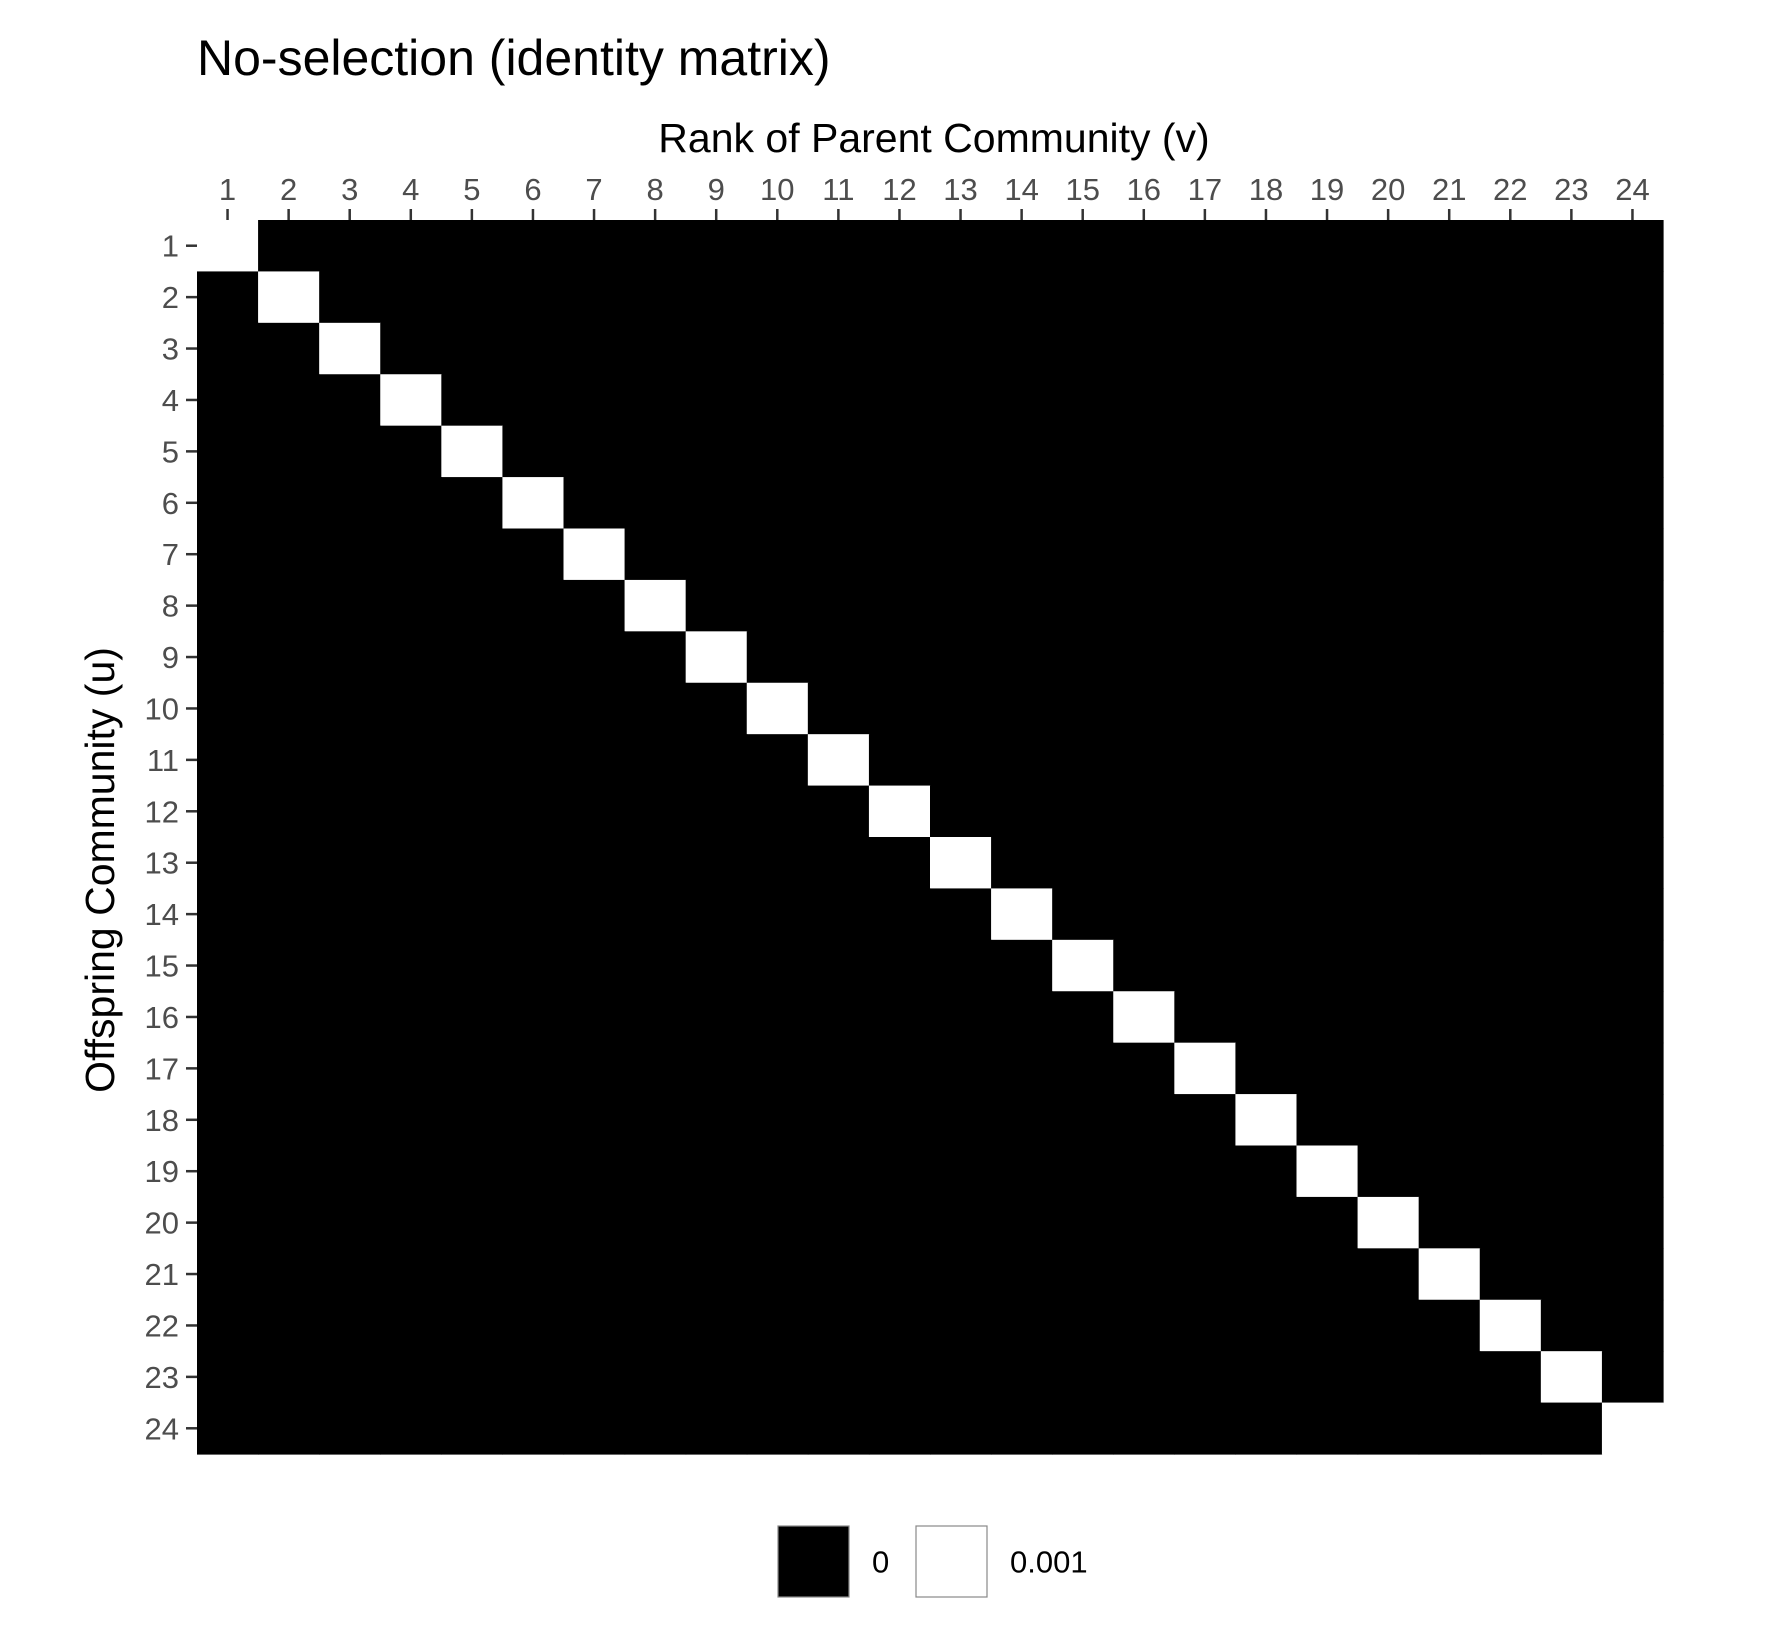  What do you see at coordinates (162, 1274) in the screenshot?
I see `y-tick-label: 21` at bounding box center [162, 1274].